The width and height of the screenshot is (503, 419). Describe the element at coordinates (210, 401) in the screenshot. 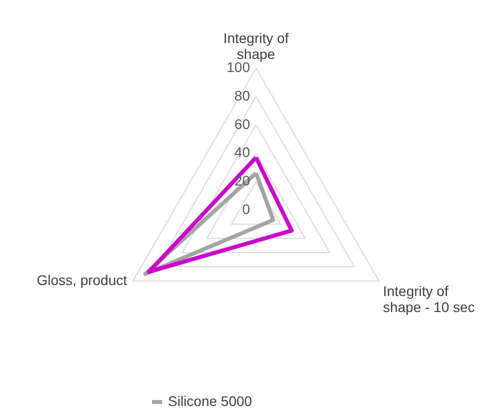

I see `legend-label: Silicone 5000` at that location.